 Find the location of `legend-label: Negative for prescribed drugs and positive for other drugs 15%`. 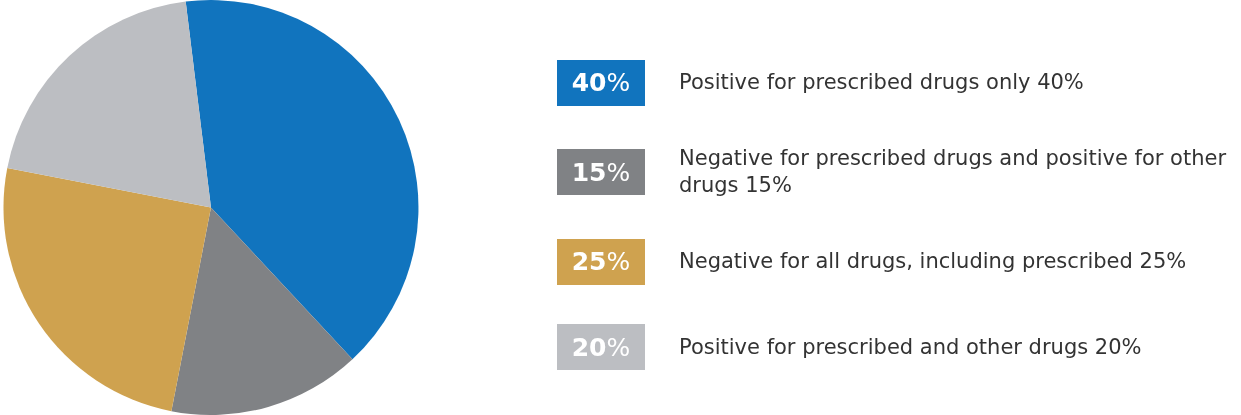

legend-label: Negative for prescribed drugs and positive for other drugs 15% is located at coordinates (953, 172).